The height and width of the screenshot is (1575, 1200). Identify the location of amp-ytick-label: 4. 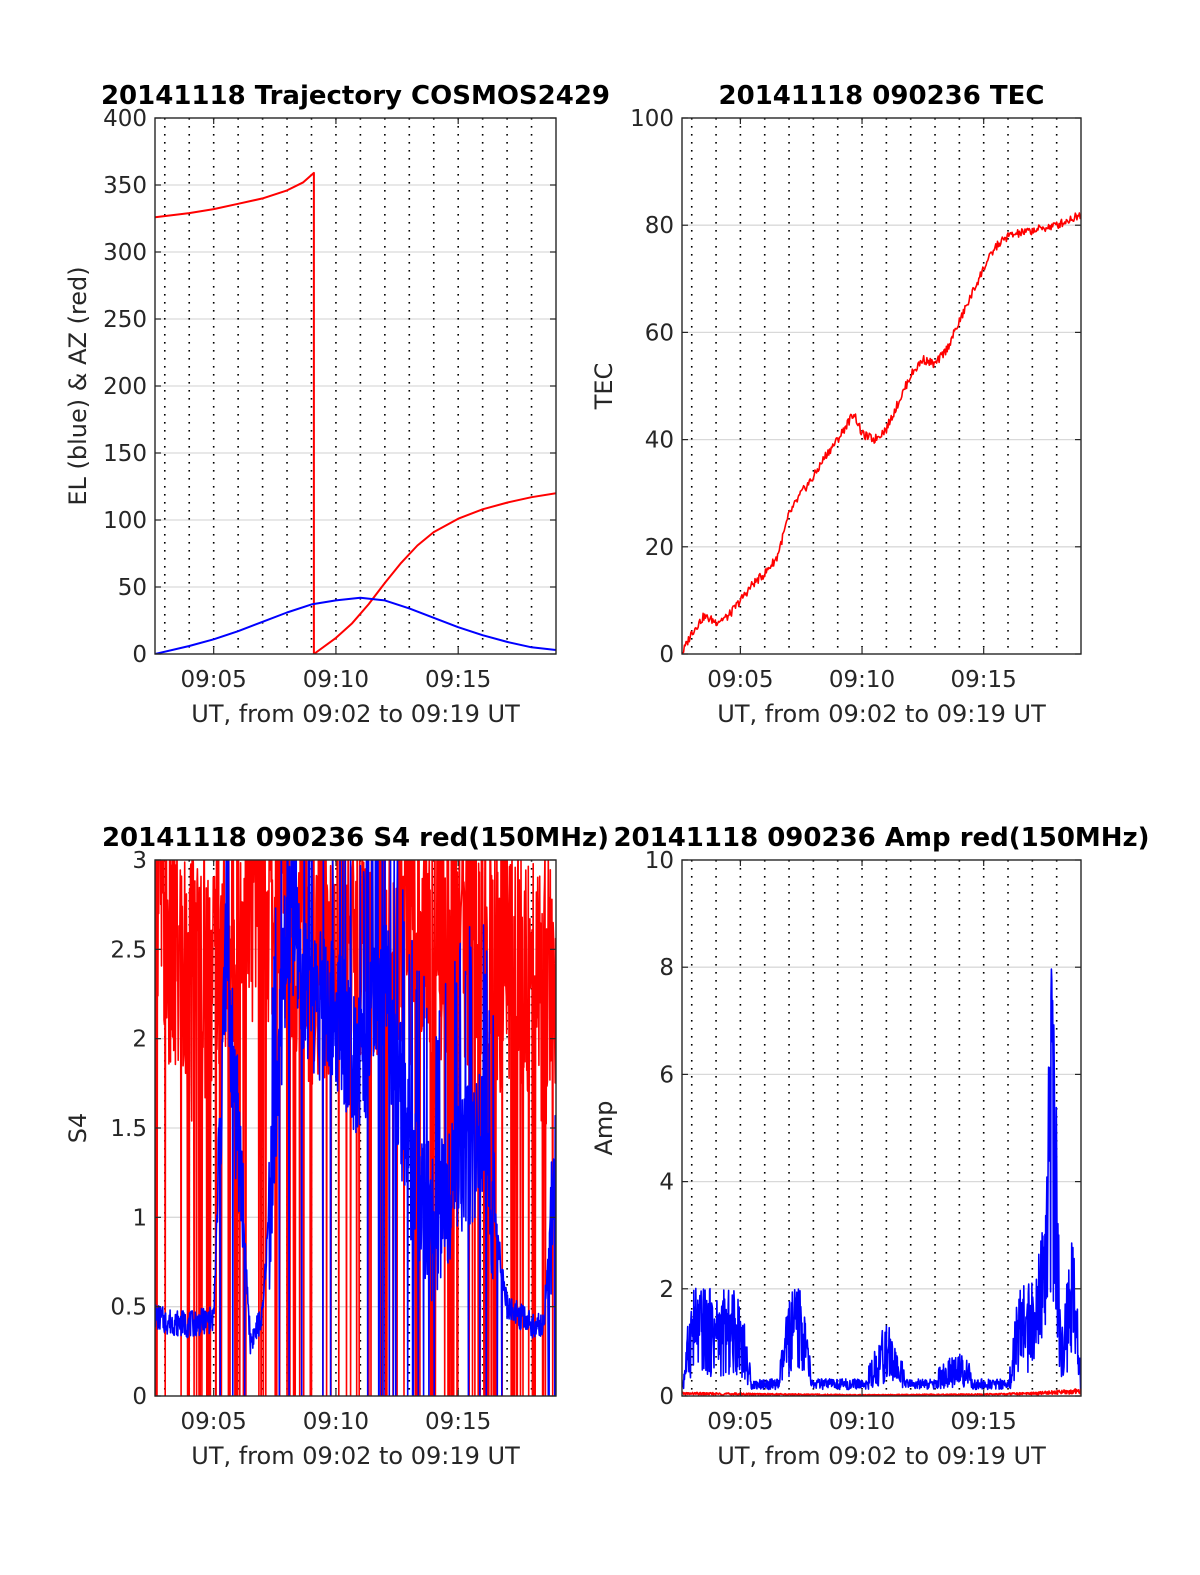
(666, 1183).